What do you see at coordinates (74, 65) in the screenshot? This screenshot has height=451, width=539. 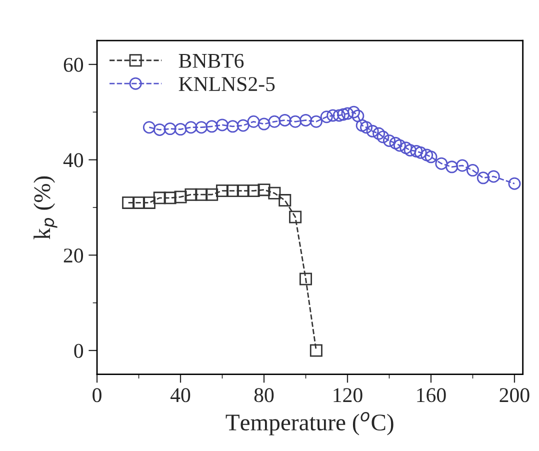 I see `y-tick-label: 60` at bounding box center [74, 65].